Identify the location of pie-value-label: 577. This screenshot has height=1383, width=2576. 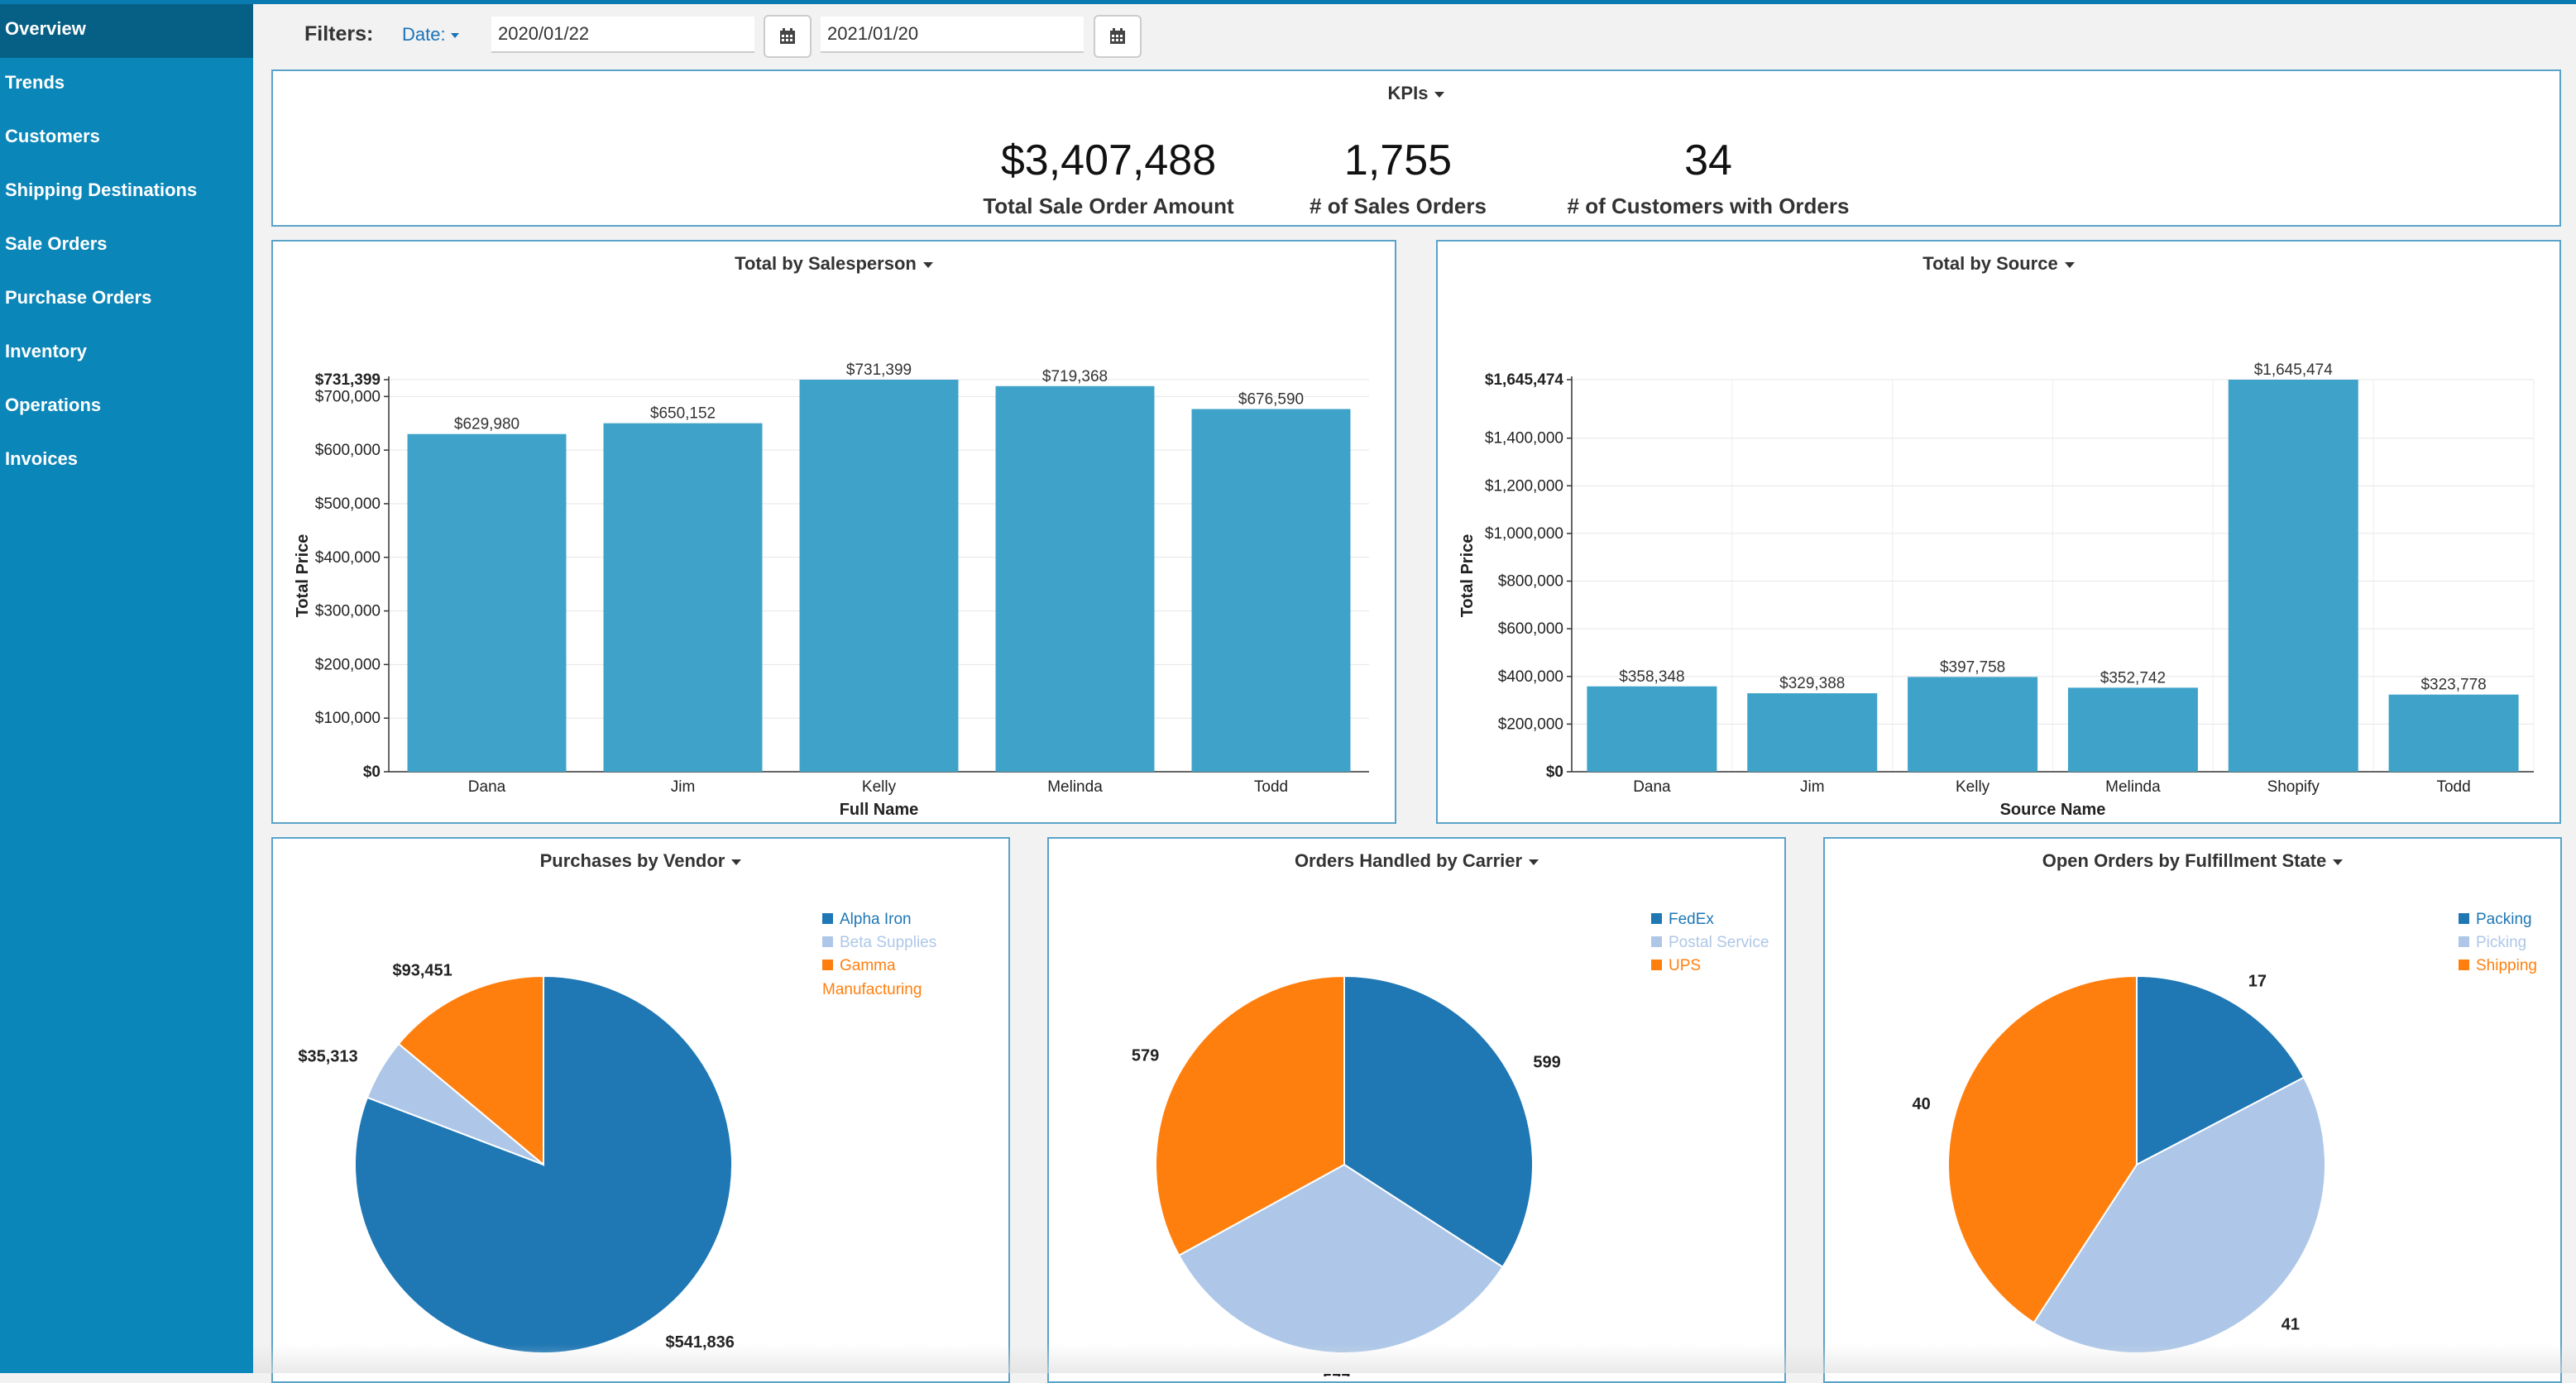
(1336, 1373).